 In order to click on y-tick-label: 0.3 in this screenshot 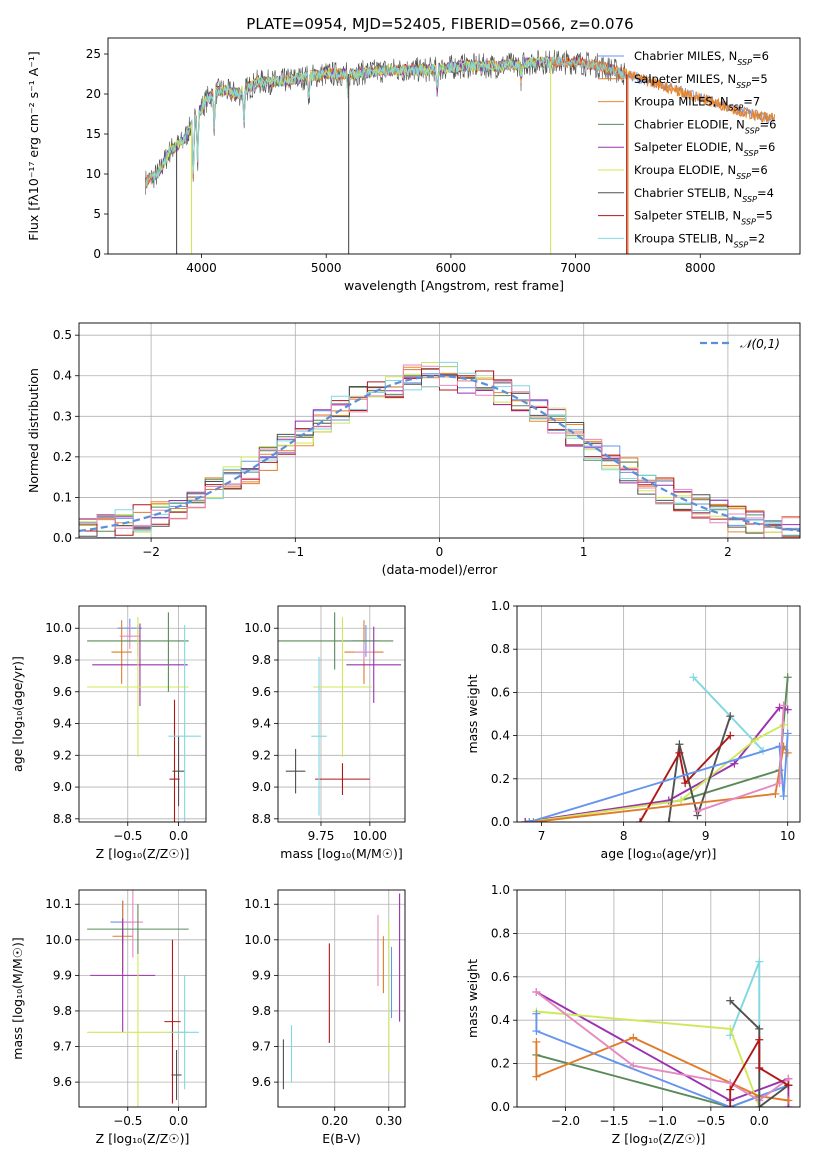, I will do `click(62, 416)`.